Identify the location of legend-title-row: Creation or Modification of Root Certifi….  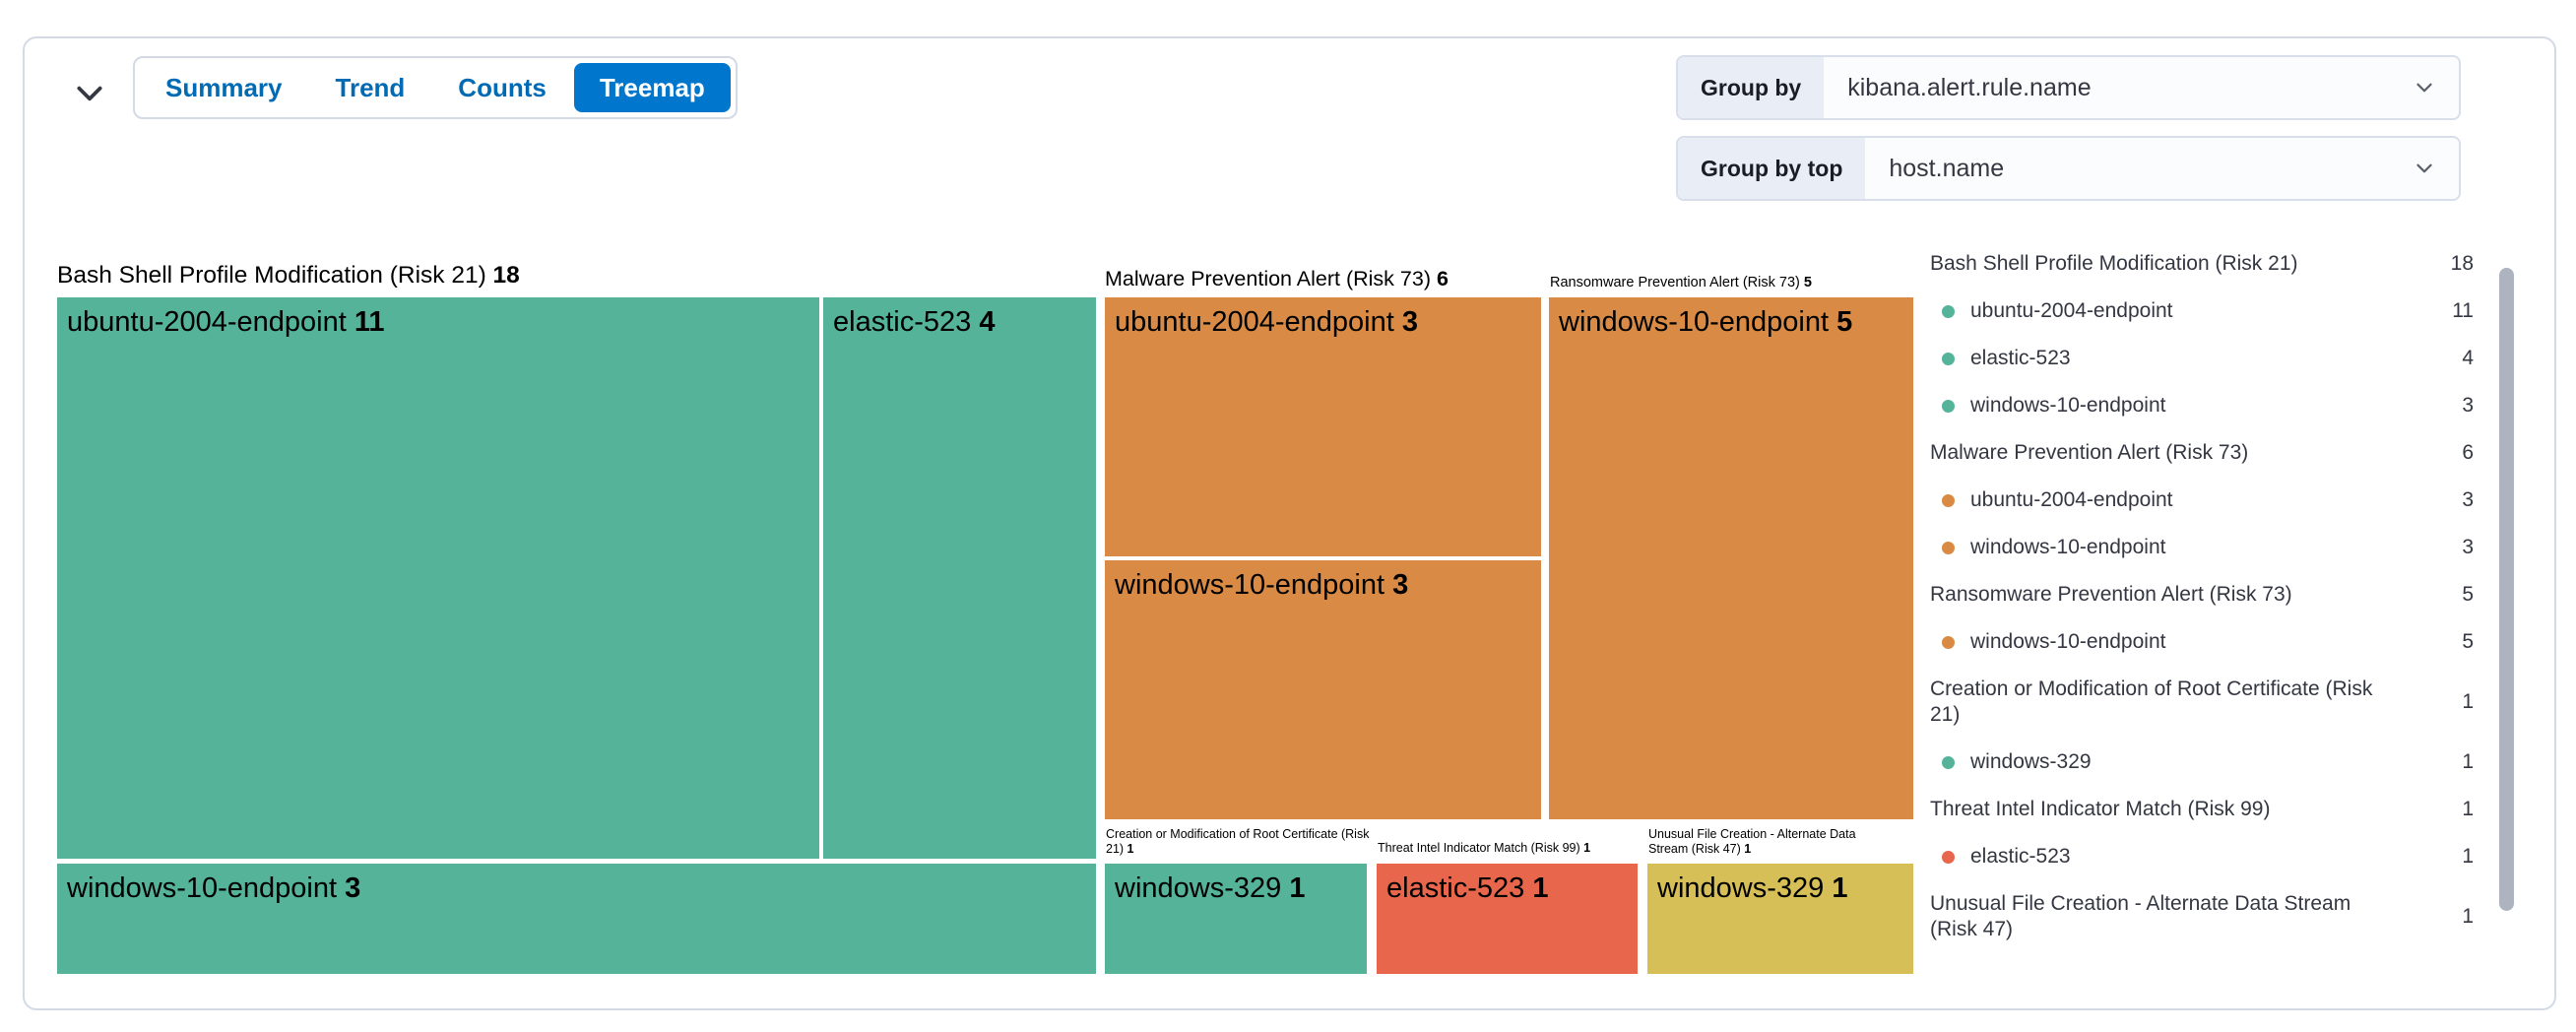
(2204, 702).